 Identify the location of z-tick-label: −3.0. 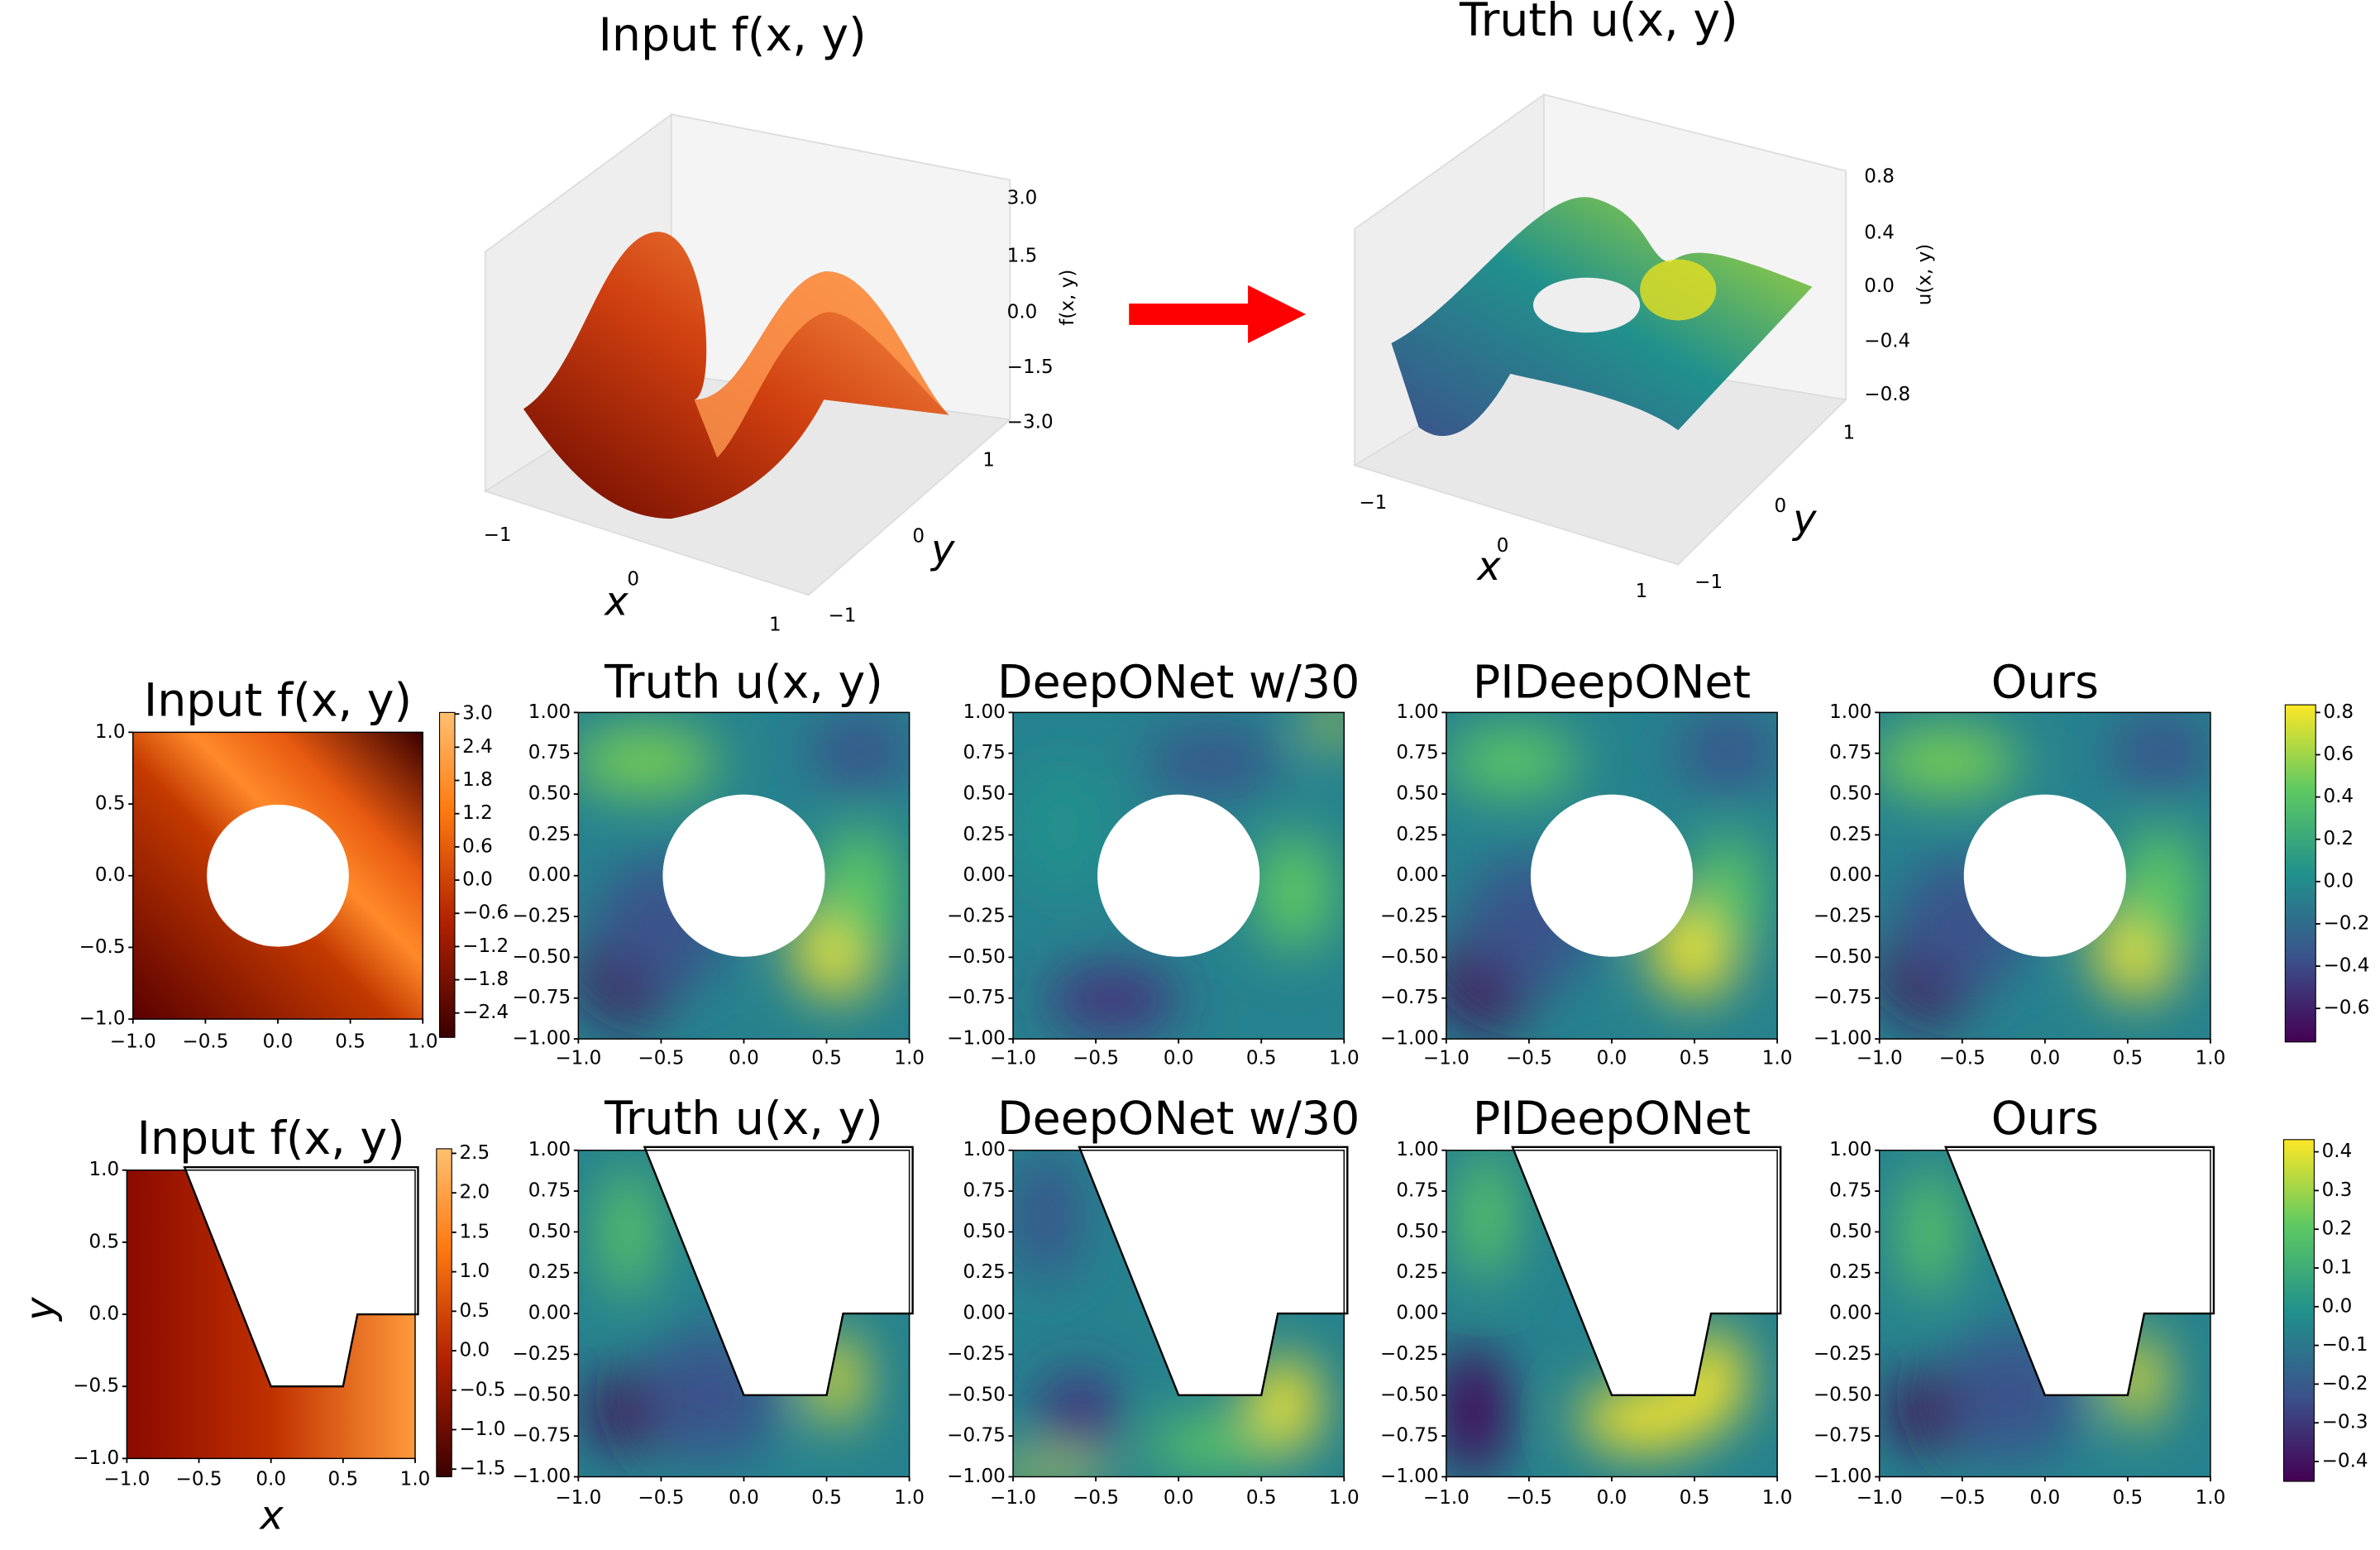
(1030, 422).